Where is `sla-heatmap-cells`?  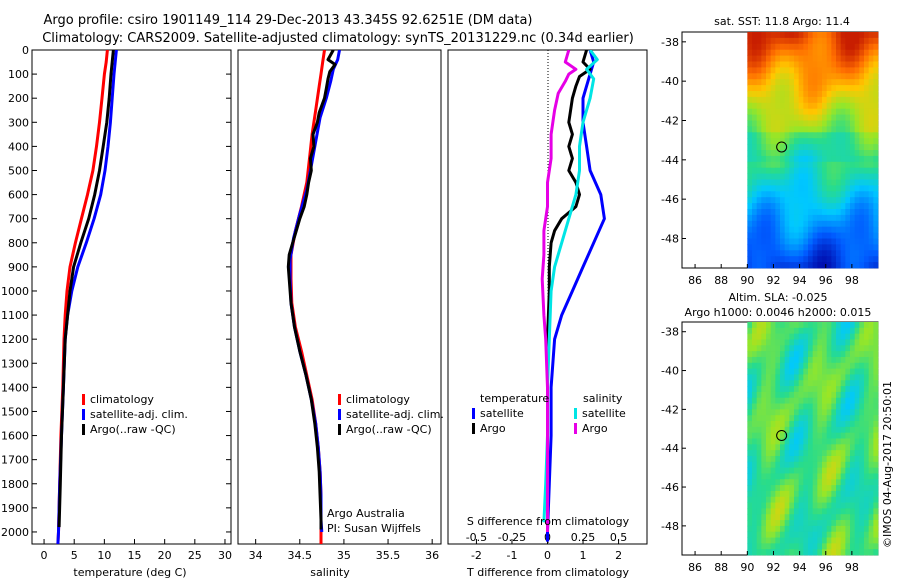
sla-heatmap-cells is located at coordinates (813, 439).